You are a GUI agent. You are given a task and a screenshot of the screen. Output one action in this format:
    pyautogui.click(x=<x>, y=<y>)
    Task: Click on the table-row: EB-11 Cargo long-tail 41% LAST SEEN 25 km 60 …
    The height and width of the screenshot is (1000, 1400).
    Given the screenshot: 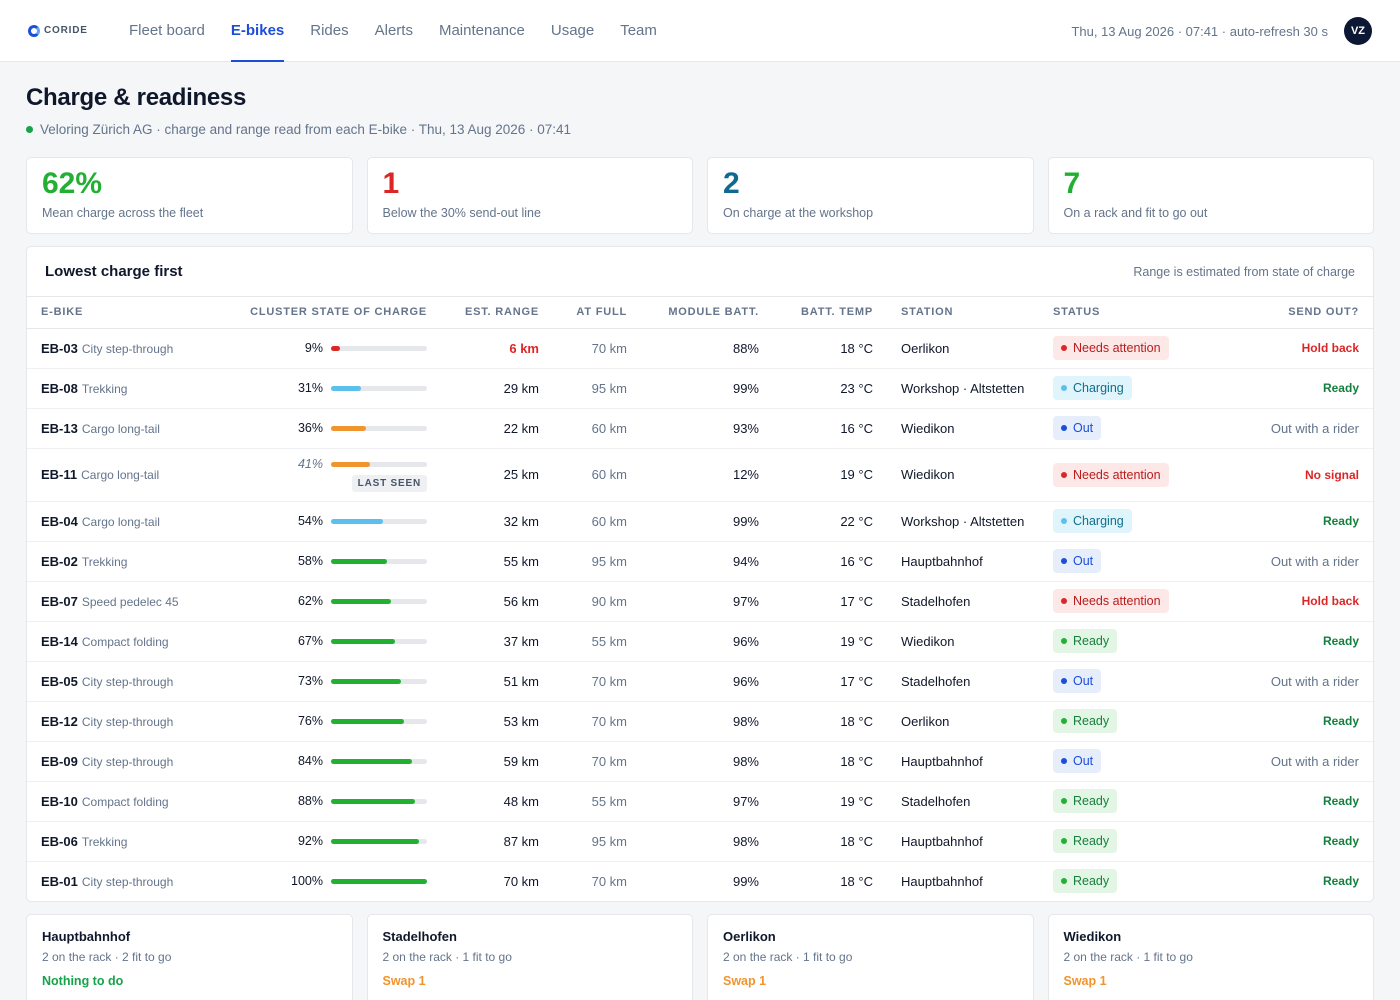 What is the action you would take?
    pyautogui.click(x=700, y=475)
    